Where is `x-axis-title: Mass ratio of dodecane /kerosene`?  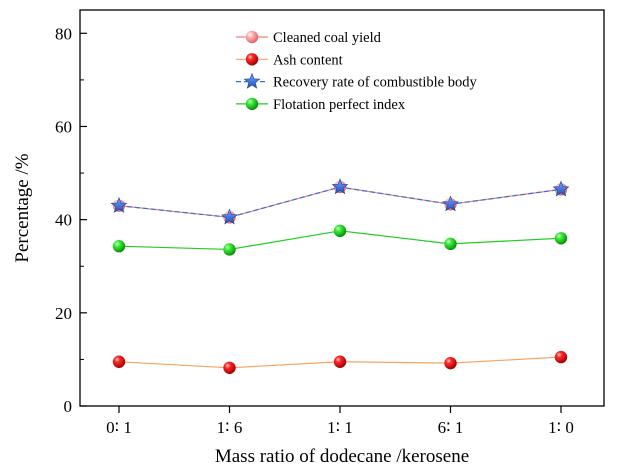 x-axis-title: Mass ratio of dodecane /kerosene is located at coordinates (342, 456).